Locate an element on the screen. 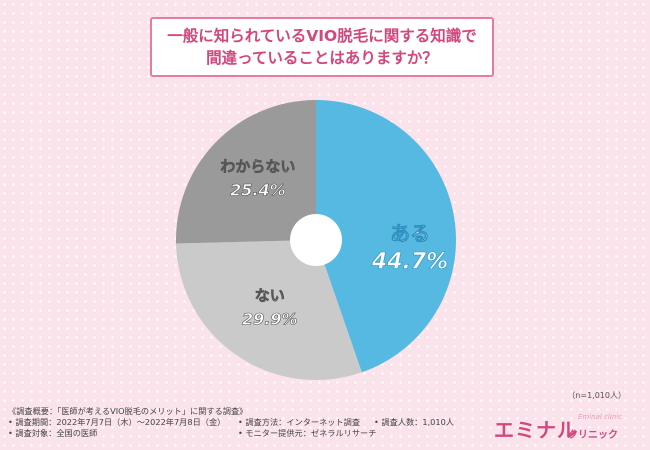  survey-count: • 調査人数：1,010人 is located at coordinates (414, 422).